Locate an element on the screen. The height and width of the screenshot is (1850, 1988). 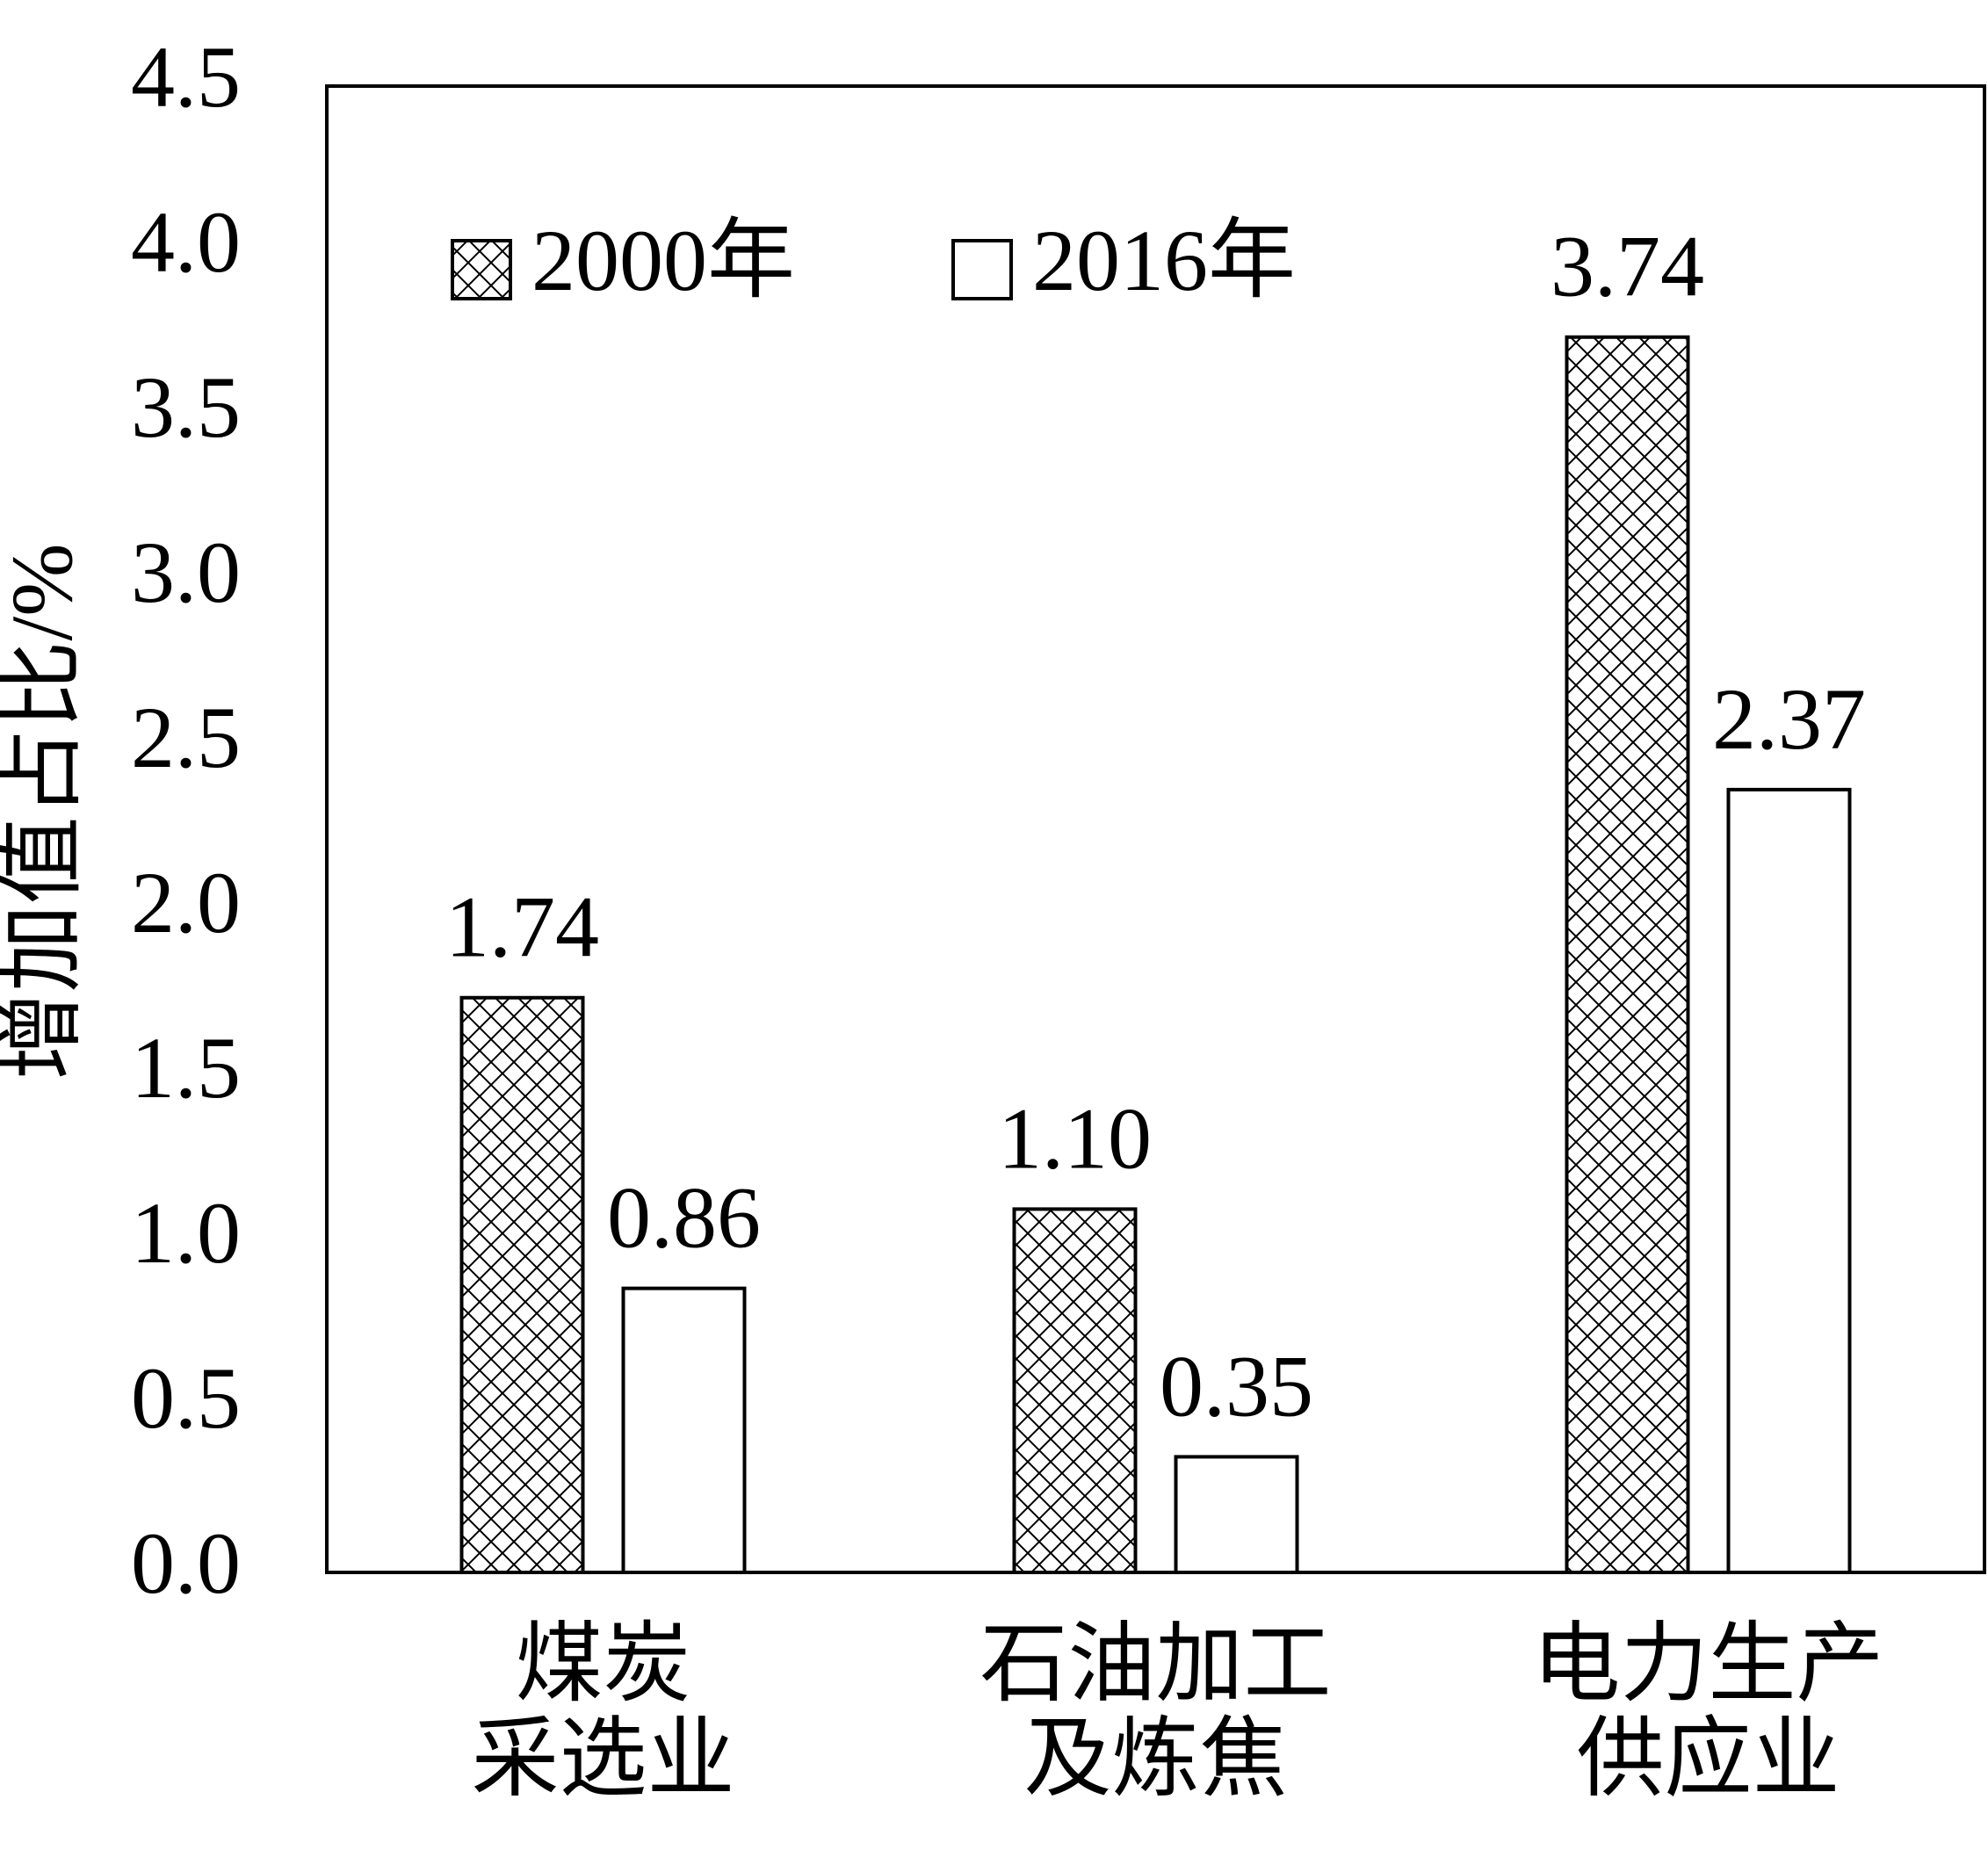
y-tick-label: 0.0 is located at coordinates (186, 1563).